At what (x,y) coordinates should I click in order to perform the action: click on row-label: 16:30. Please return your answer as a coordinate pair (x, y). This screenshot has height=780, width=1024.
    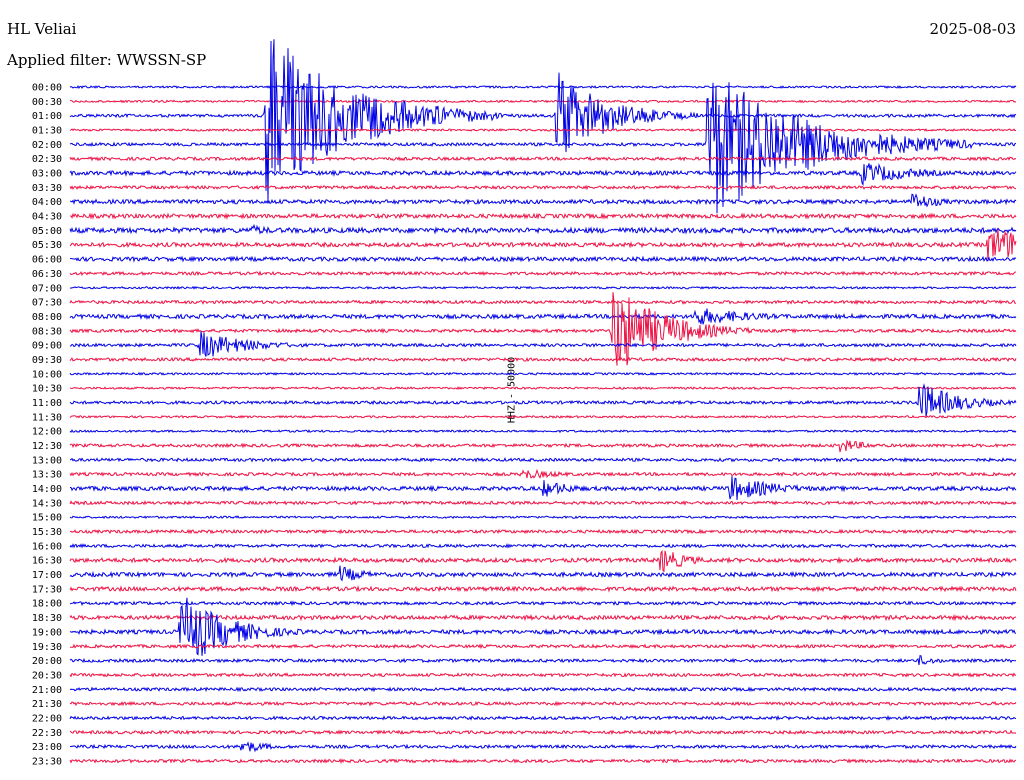
    Looking at the image, I should click on (47, 561).